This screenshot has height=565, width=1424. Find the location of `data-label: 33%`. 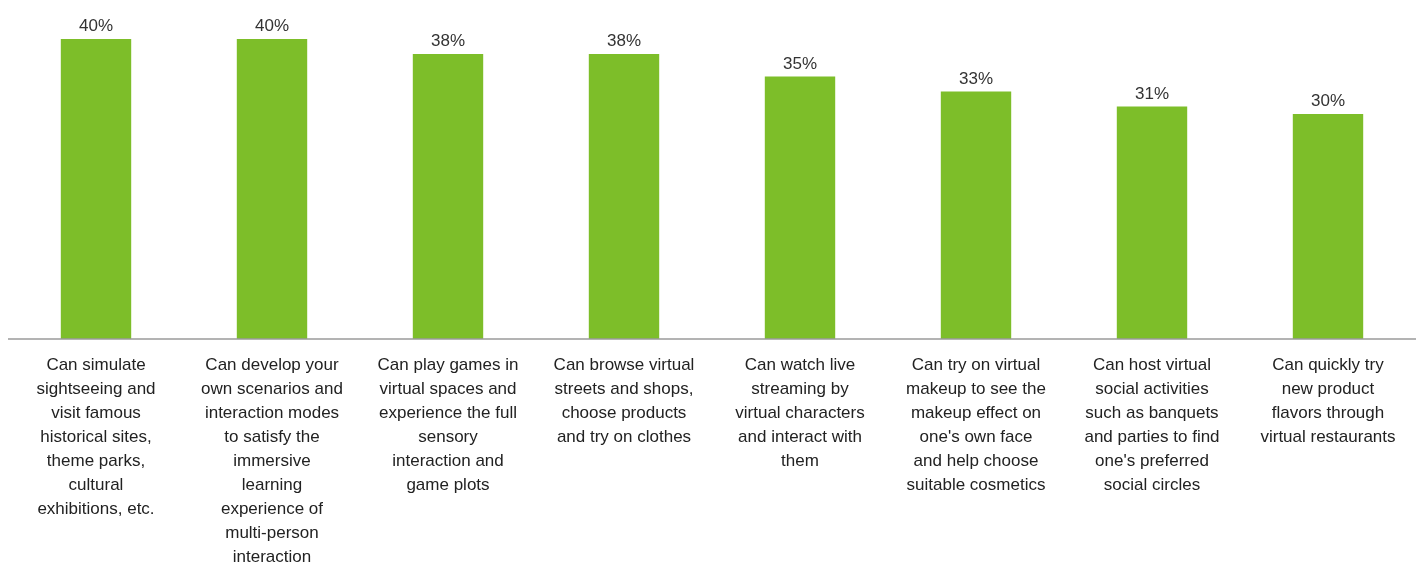

data-label: 33% is located at coordinates (976, 78).